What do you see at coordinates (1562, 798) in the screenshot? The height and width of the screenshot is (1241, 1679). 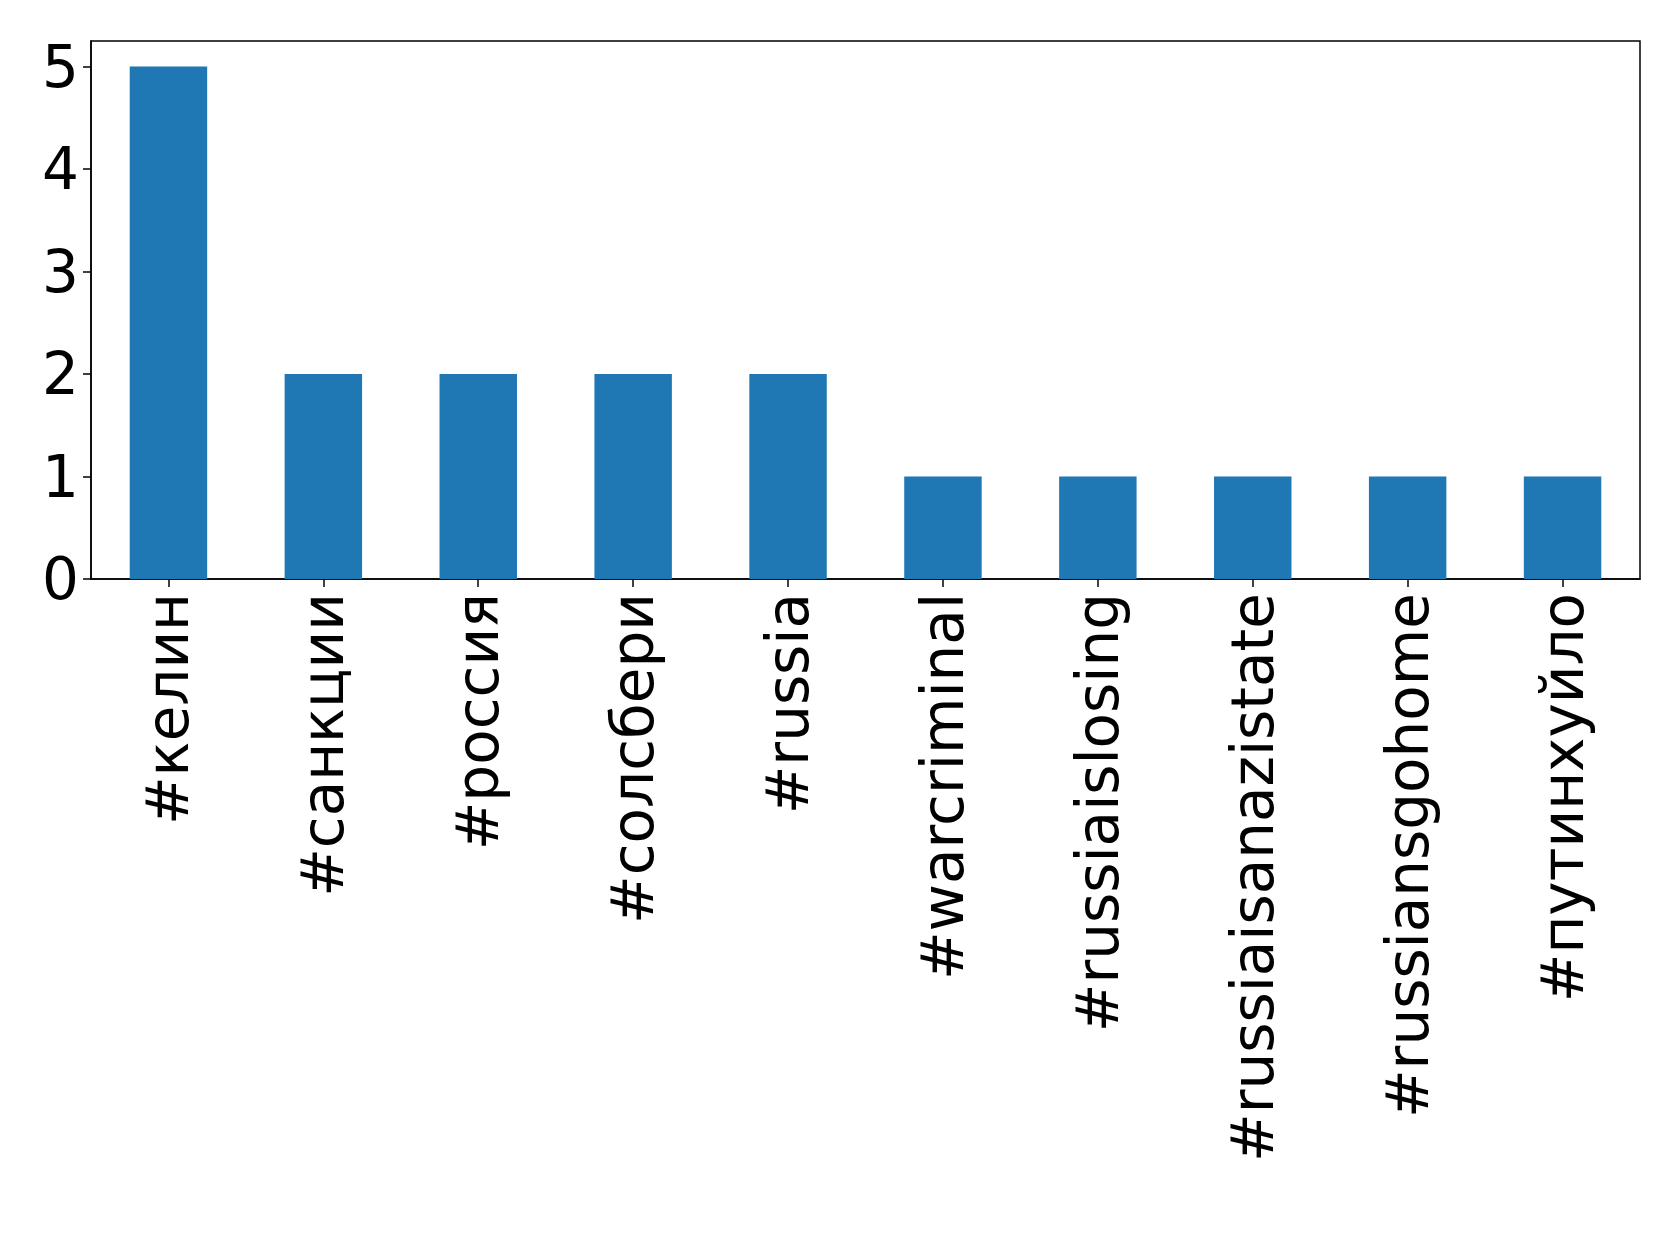 I see `x-tick-label: #путинхуйло` at bounding box center [1562, 798].